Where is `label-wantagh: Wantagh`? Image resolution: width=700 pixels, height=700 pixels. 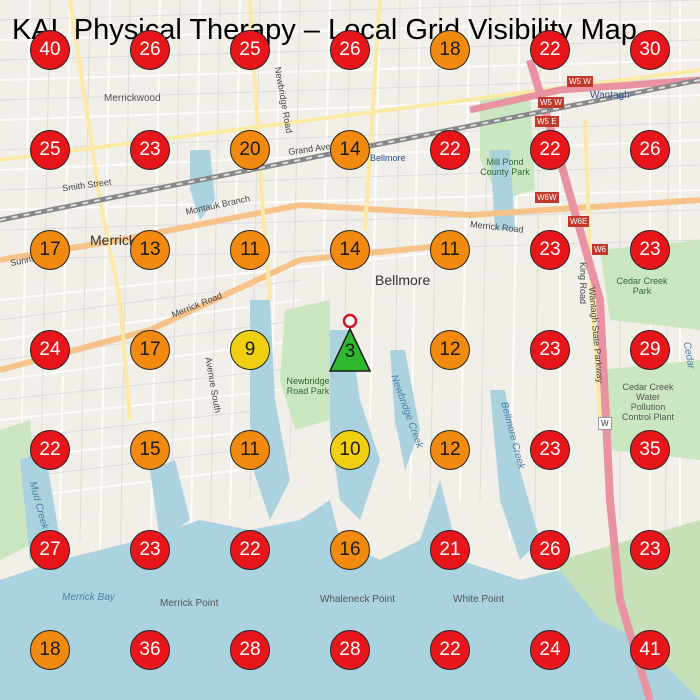
label-wantagh: Wantagh is located at coordinates (610, 95).